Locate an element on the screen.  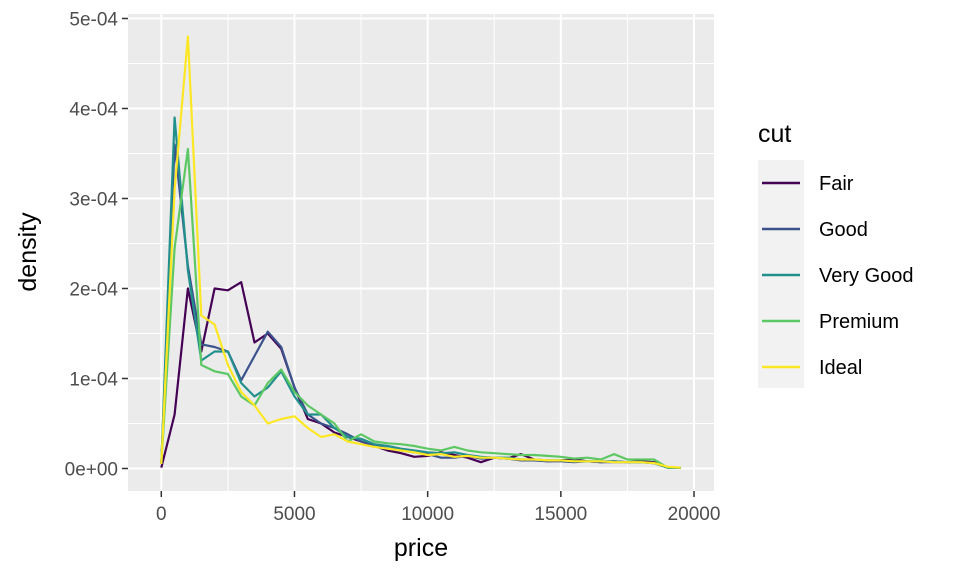
x-tick-label: 20000 is located at coordinates (694, 514).